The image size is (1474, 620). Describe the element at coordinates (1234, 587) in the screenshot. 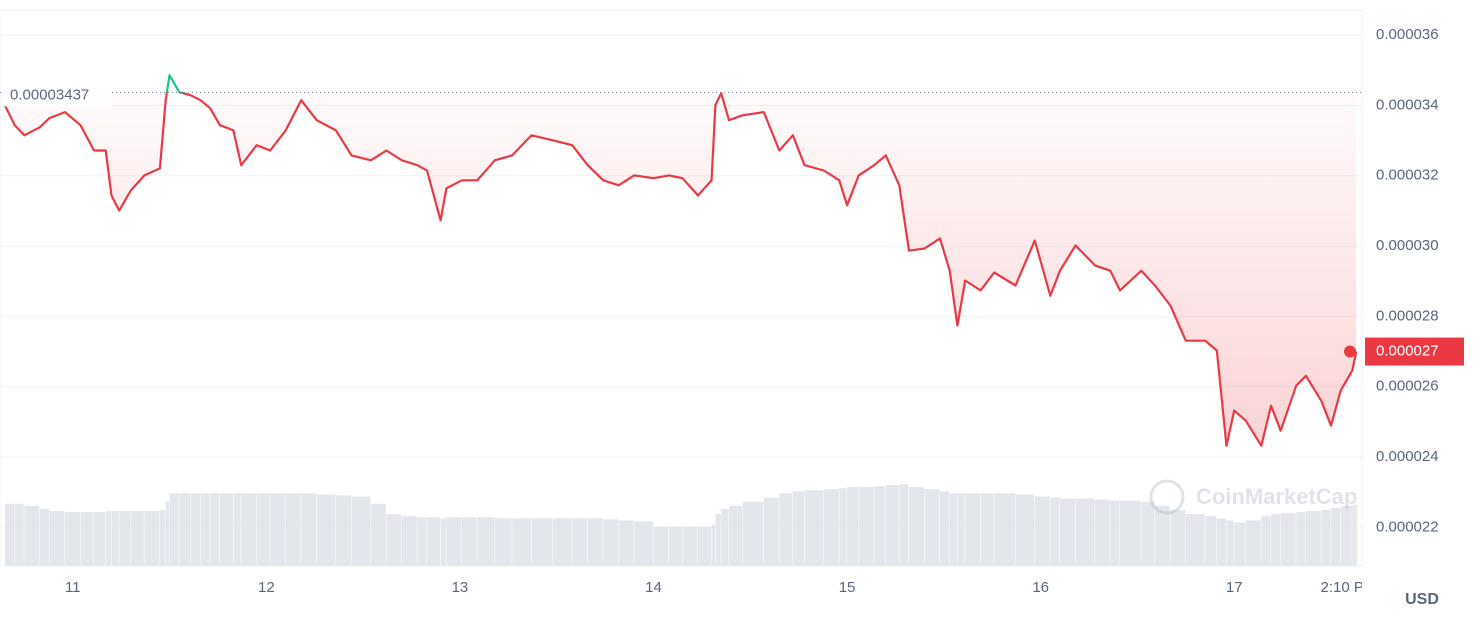

I see `x-tick-label: 17` at that location.